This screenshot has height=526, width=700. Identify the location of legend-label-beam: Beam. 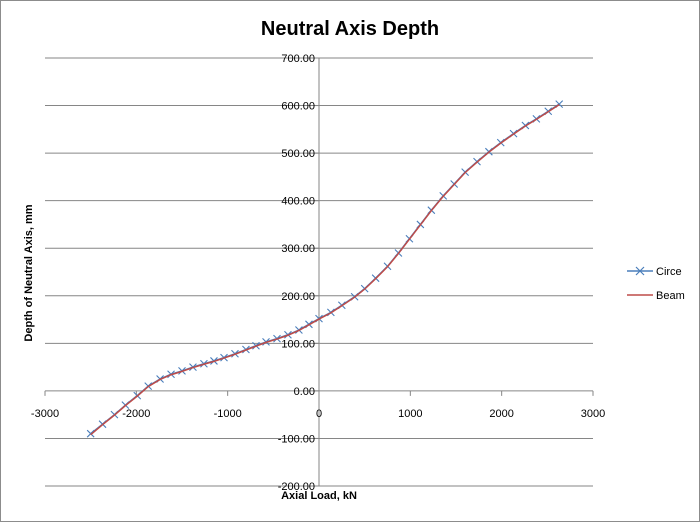
(670, 296).